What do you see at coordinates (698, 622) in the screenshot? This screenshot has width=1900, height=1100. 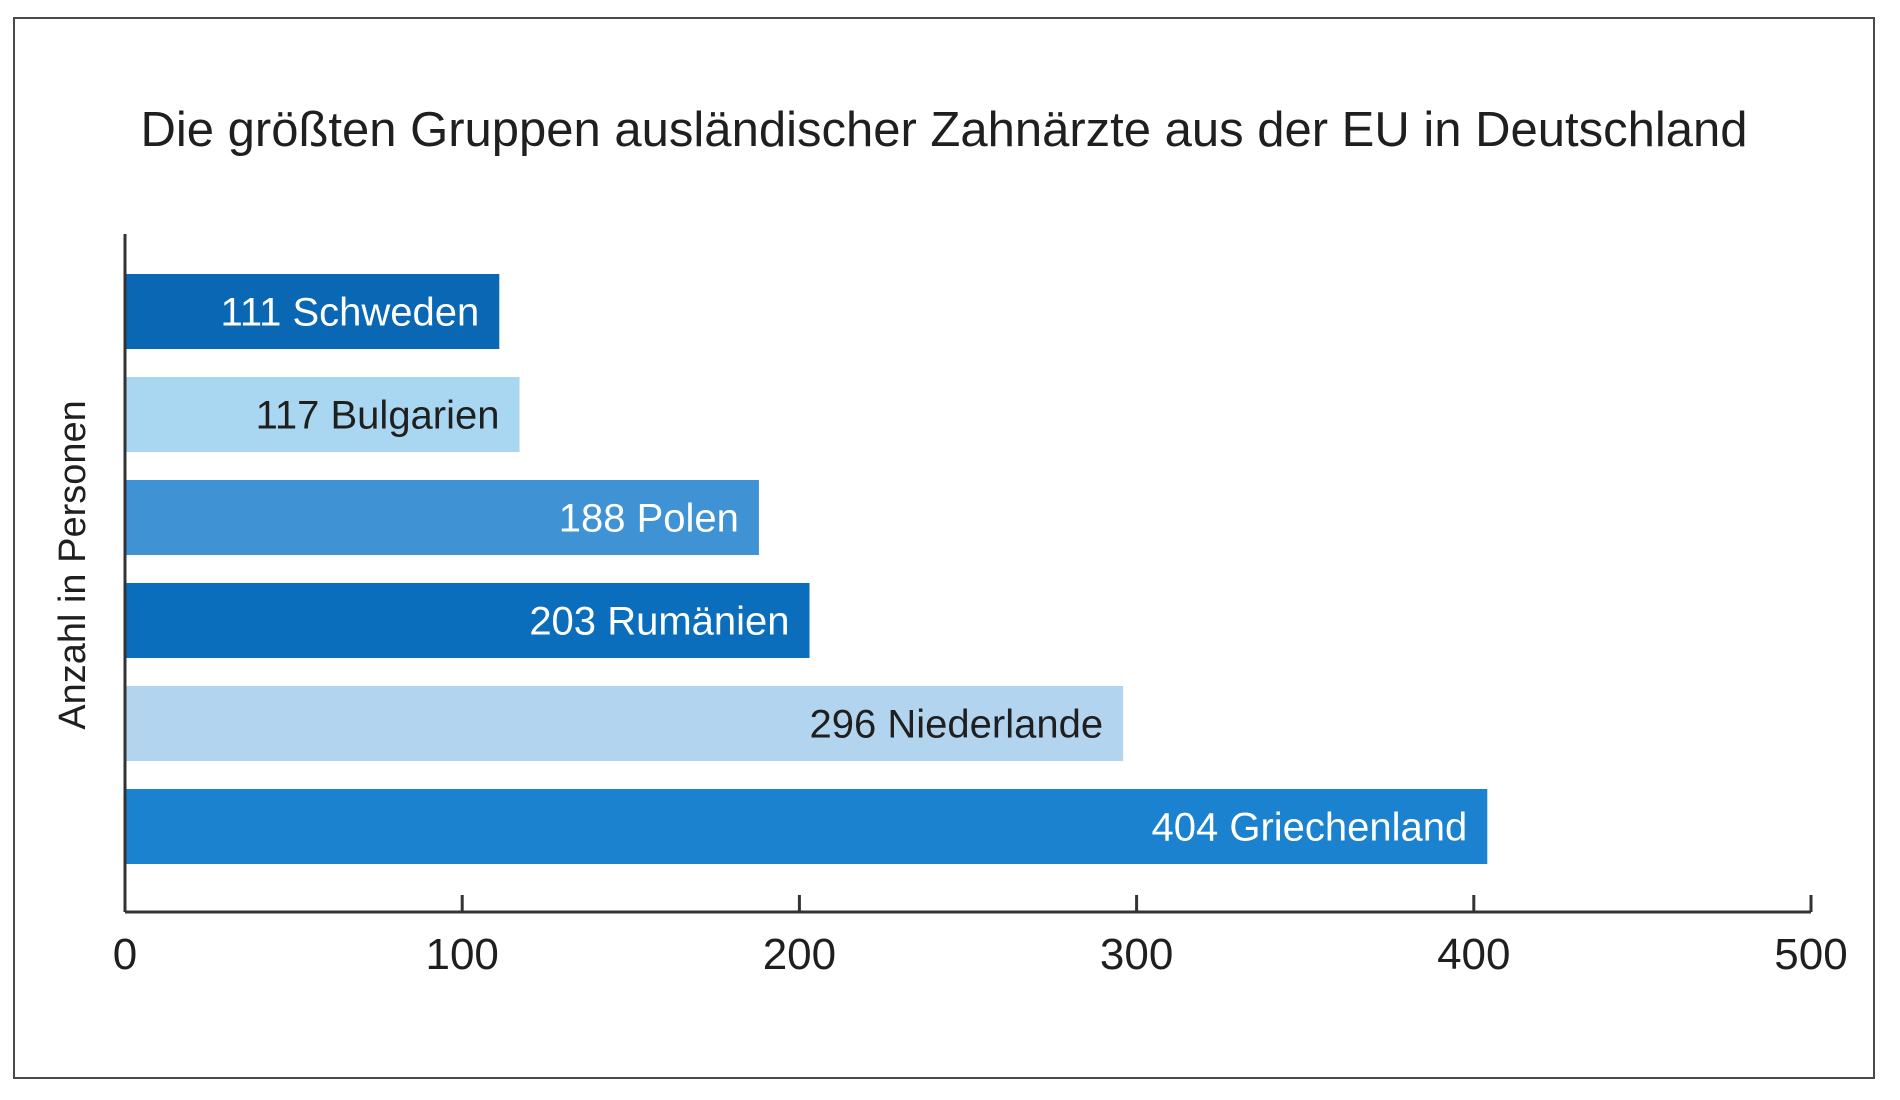 I see `bar-category-label: Rumänien` at bounding box center [698, 622].